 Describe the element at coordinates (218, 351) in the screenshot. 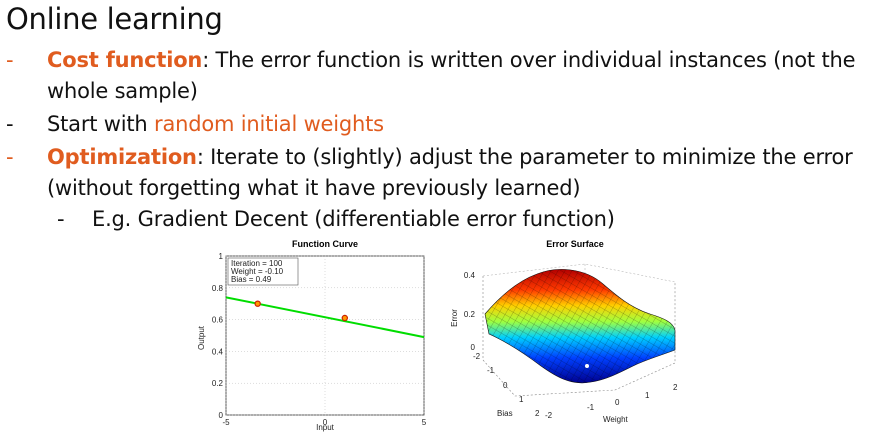

I see `y-tick-label: 0.4` at that location.